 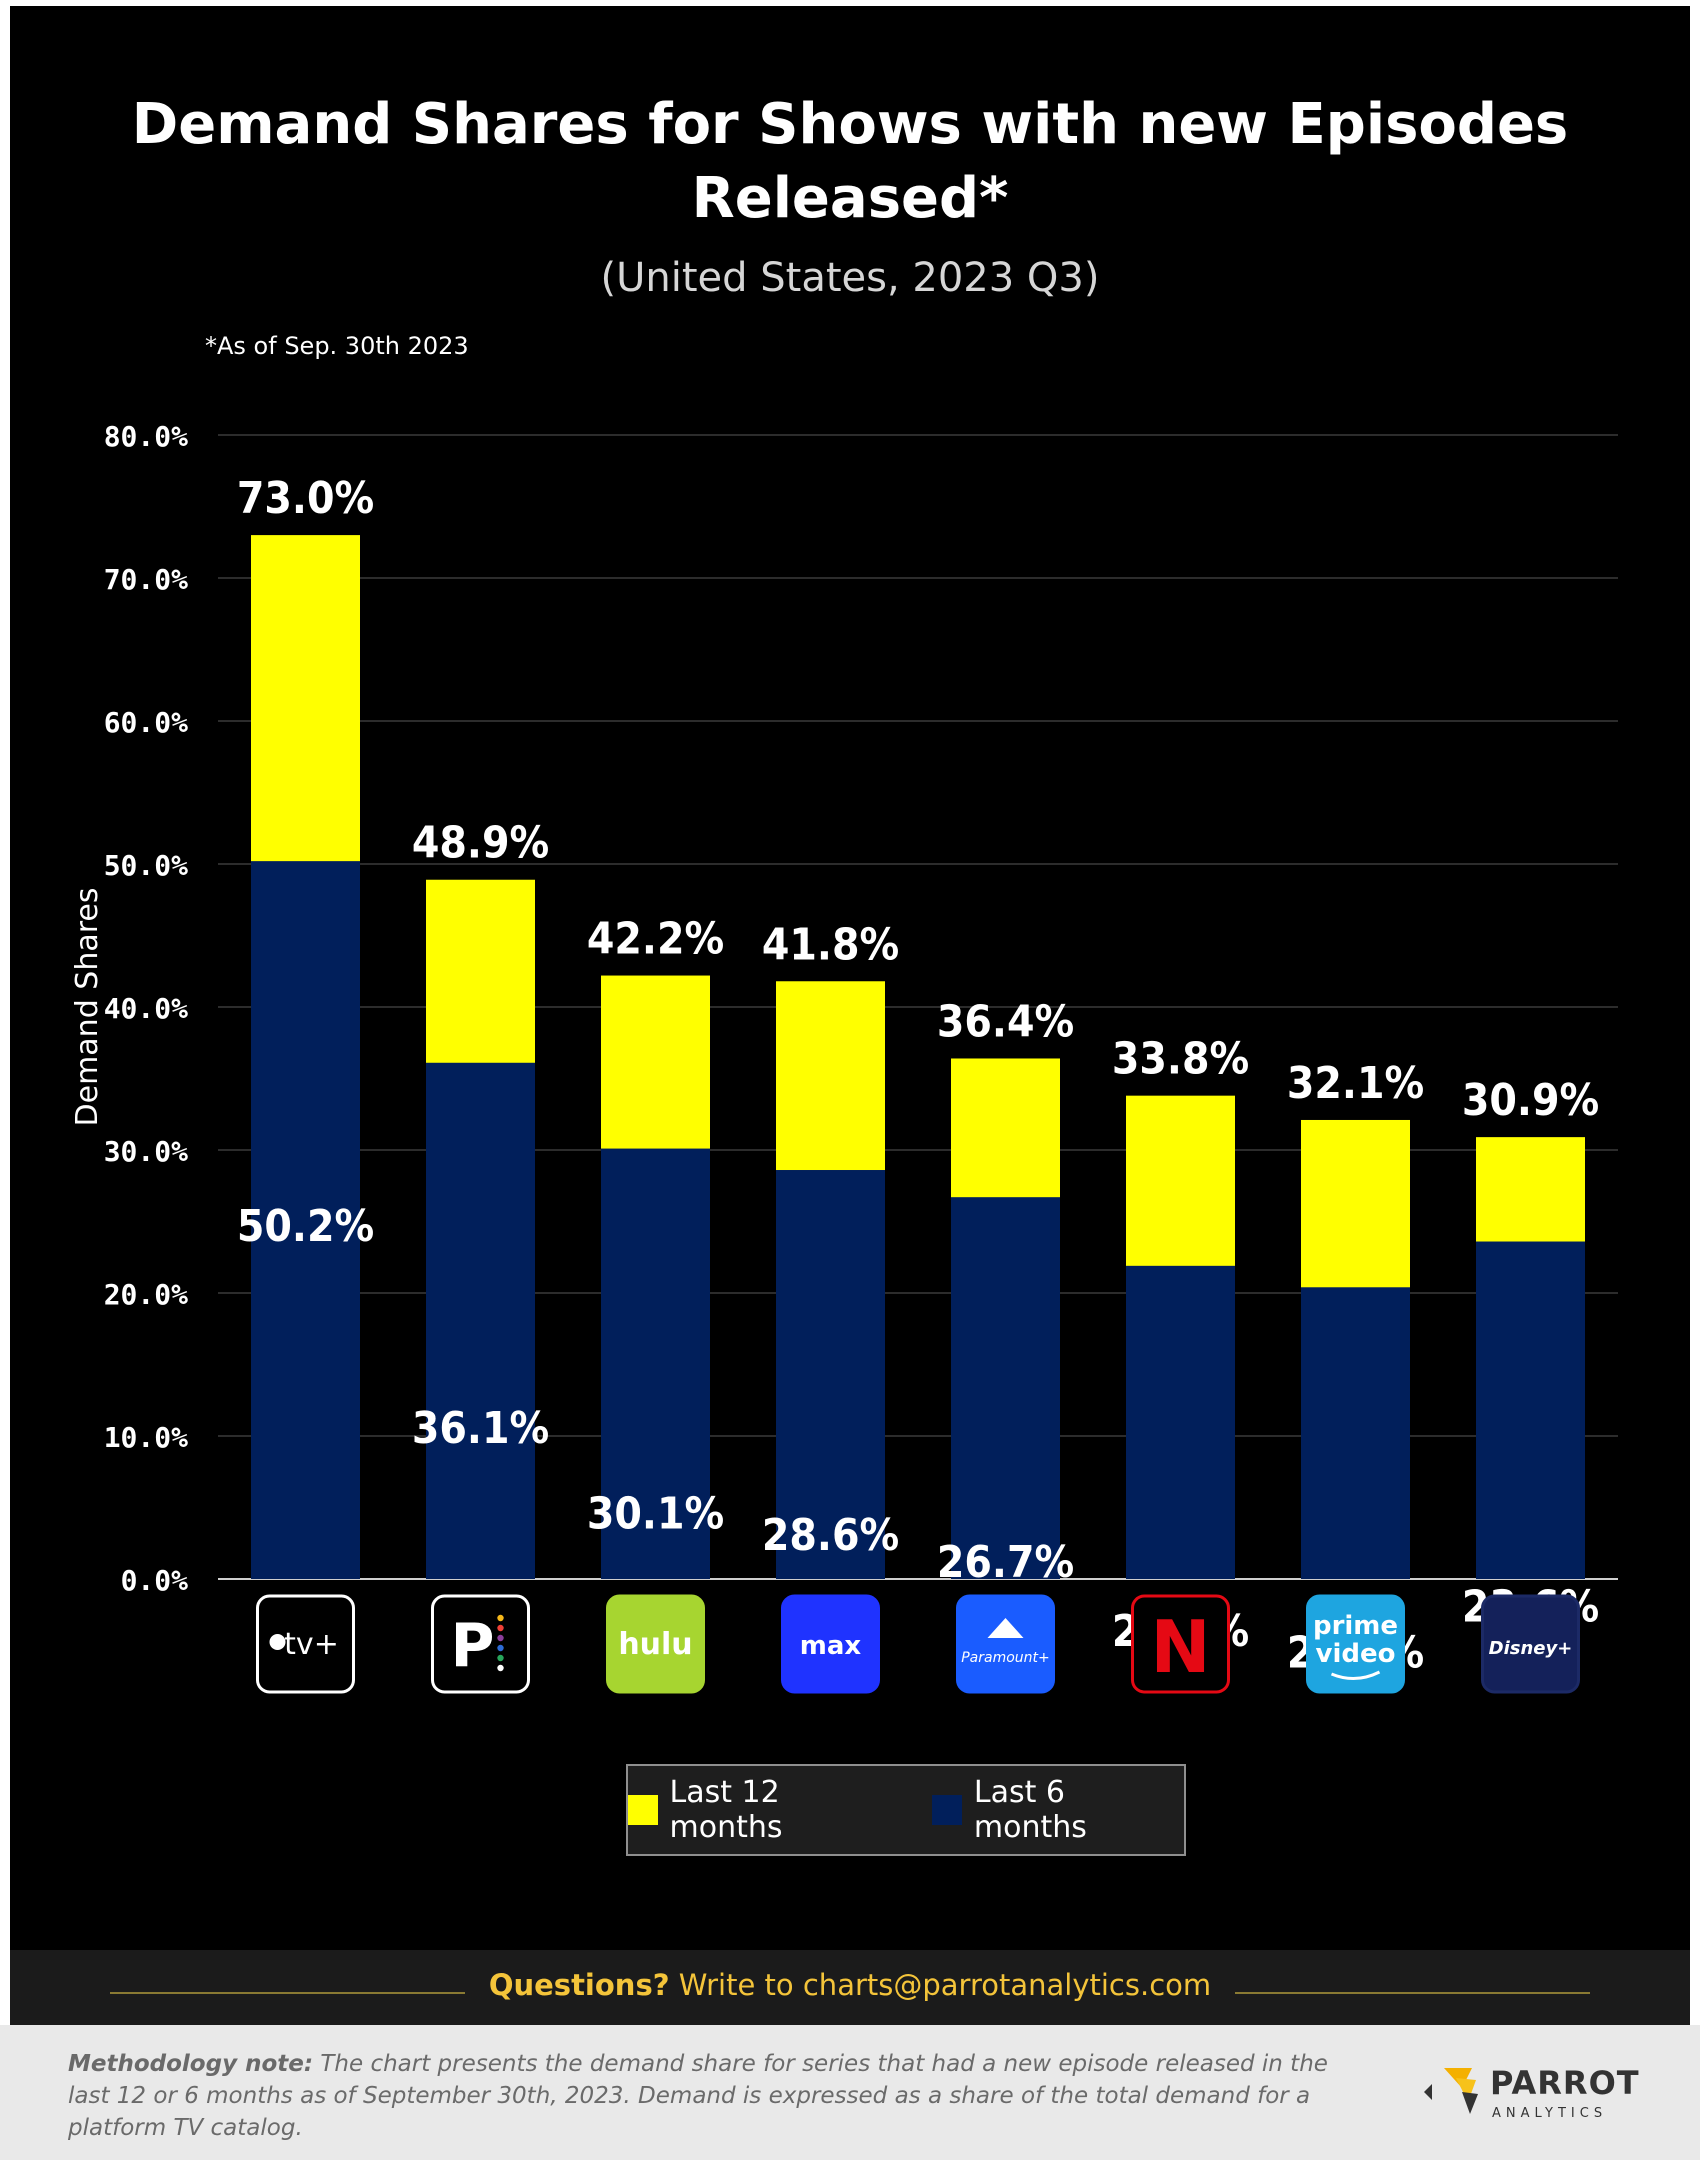 What do you see at coordinates (155, 1580) in the screenshot?
I see `y-tick-label: 0.0%` at bounding box center [155, 1580].